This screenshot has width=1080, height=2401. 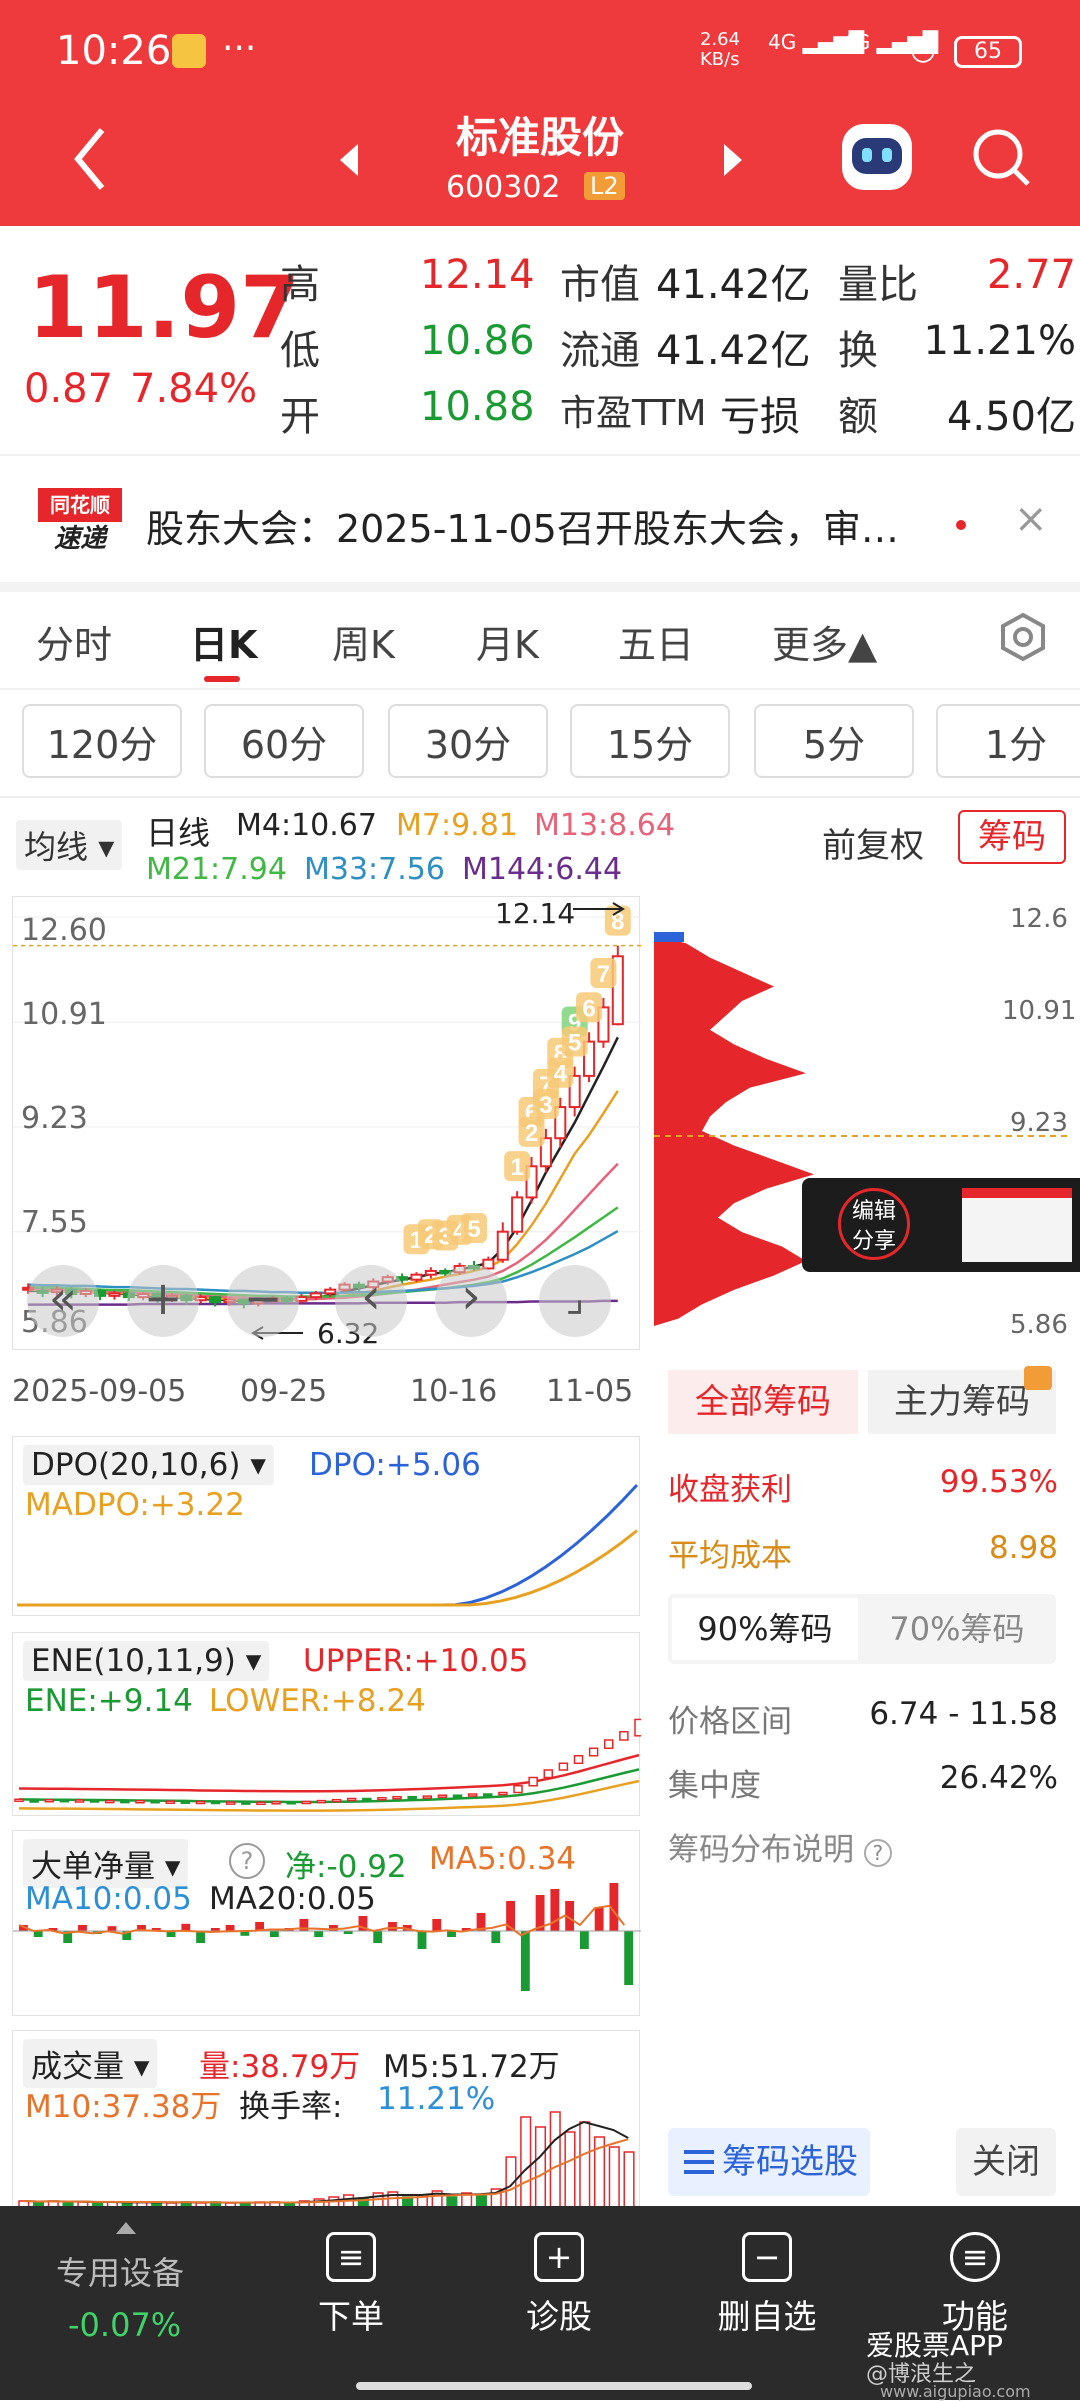 I want to click on stat-concentration: 集中度 26.42%, so click(x=863, y=1782).